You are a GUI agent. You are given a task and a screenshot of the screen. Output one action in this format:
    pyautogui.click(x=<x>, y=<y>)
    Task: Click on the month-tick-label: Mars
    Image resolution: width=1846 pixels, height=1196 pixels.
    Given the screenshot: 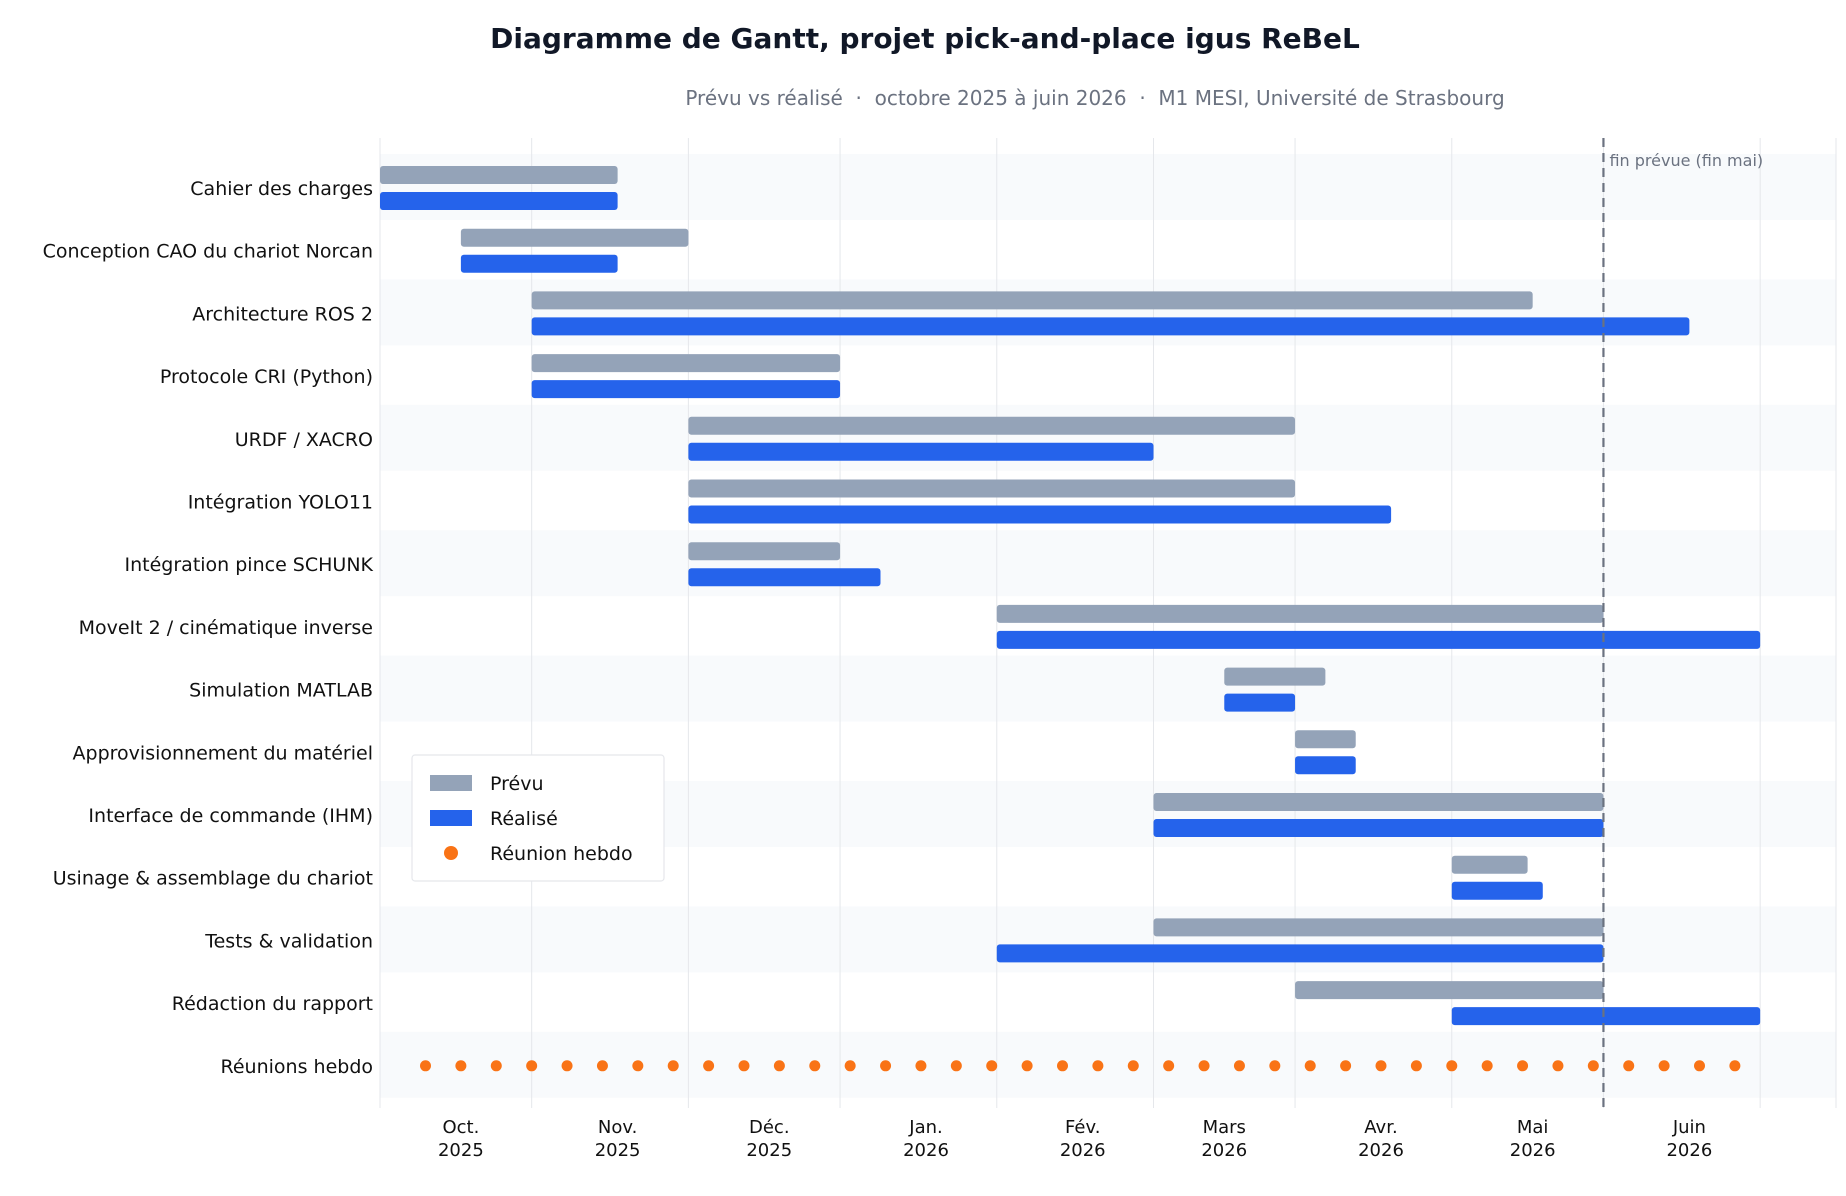 What is the action you would take?
    pyautogui.click(x=1224, y=1127)
    